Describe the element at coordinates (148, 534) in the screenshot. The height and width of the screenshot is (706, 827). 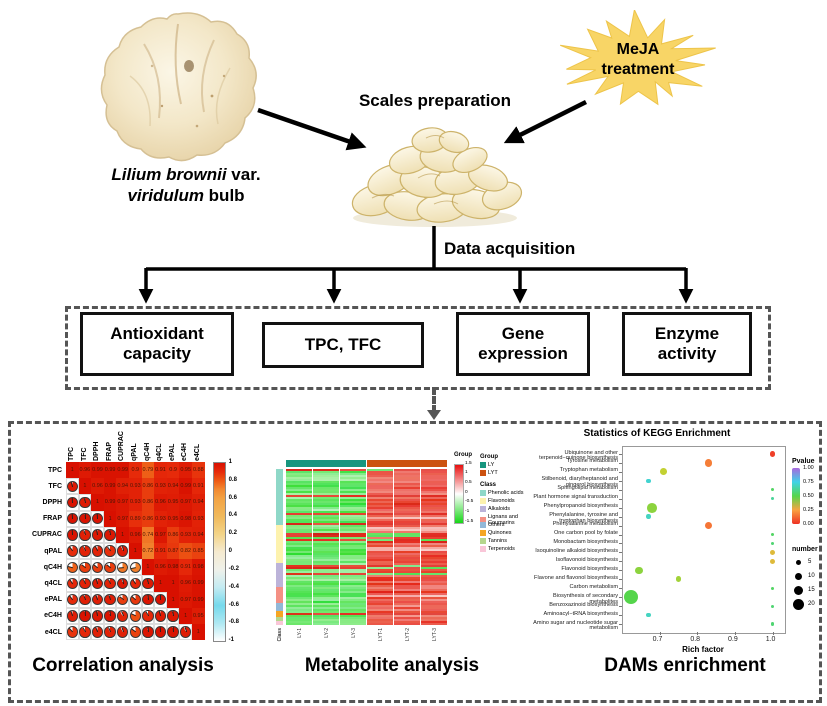
I see `corr-value-cell: 0.74` at that location.